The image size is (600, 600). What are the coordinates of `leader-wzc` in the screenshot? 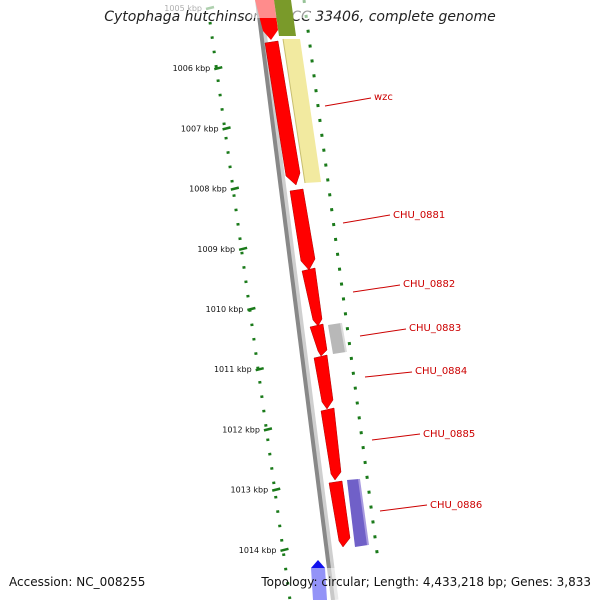 It's located at (348, 102).